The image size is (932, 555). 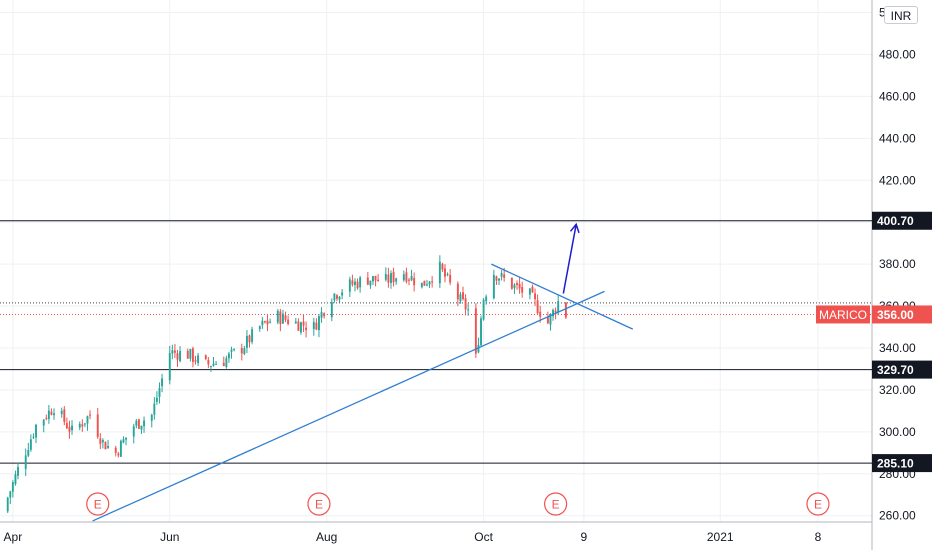 What do you see at coordinates (843, 315) in the screenshot?
I see `symbol-tag: MARICO` at bounding box center [843, 315].